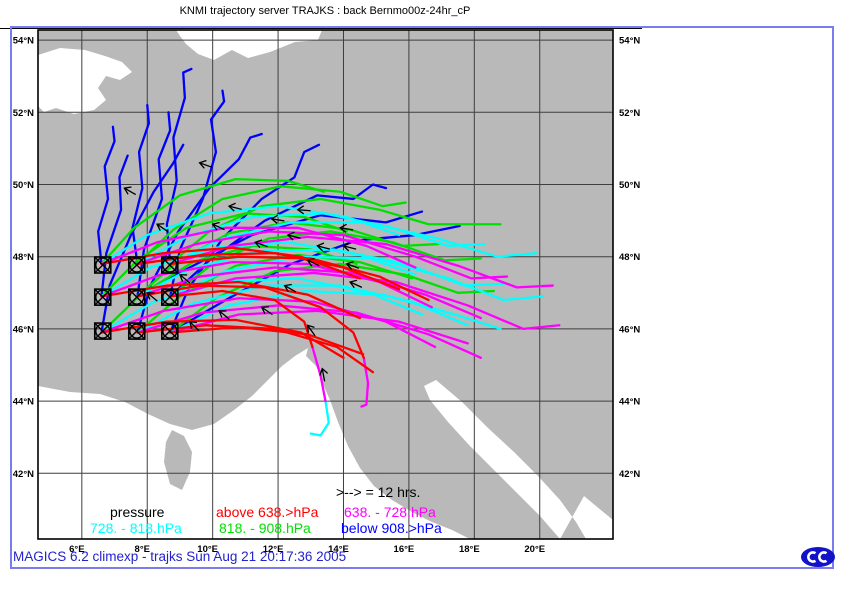  I want to click on x-axis-label: 8°E, so click(142, 549).